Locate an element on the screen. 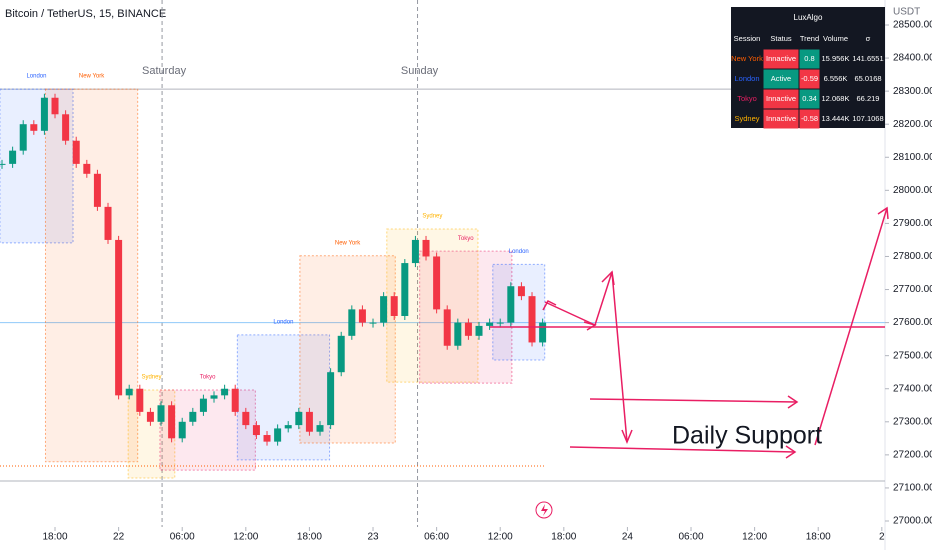 The height and width of the screenshot is (550, 932). table-cell: London is located at coordinates (746, 78).